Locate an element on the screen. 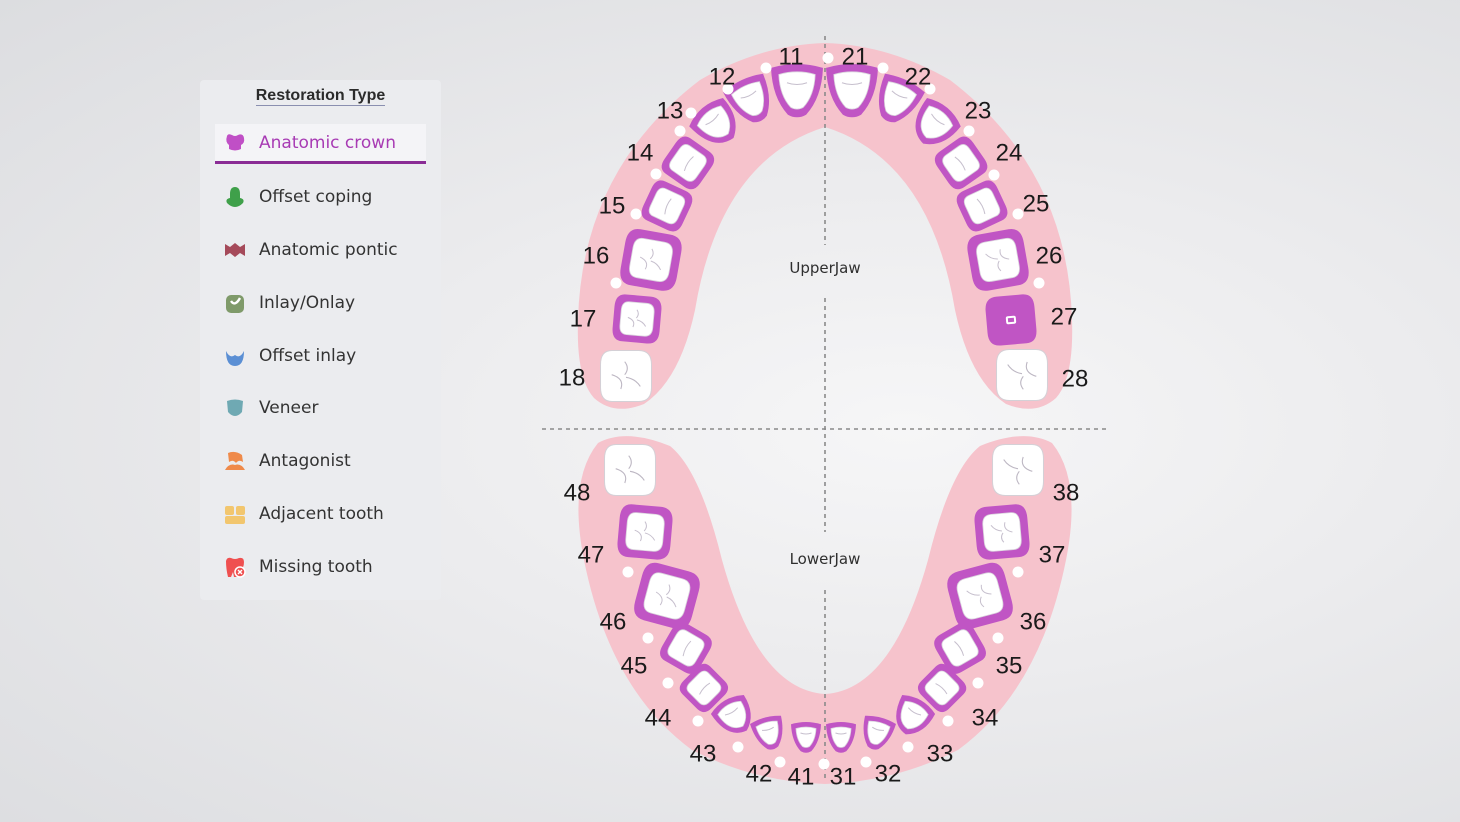  veneer-icon is located at coordinates (235, 408).